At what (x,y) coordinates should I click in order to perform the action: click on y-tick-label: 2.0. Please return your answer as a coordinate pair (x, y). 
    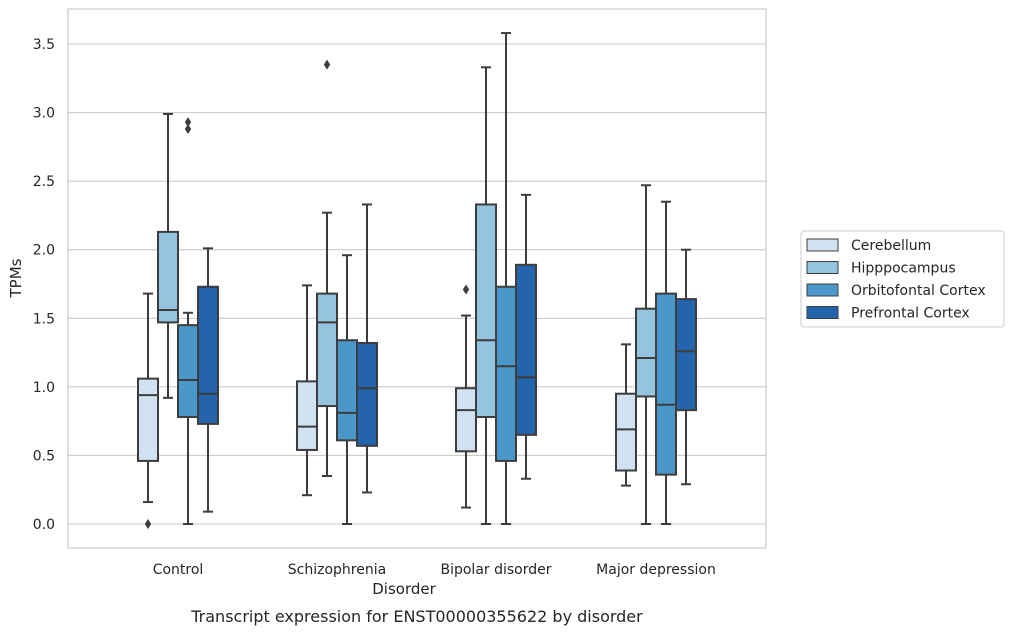
    Looking at the image, I should click on (44, 251).